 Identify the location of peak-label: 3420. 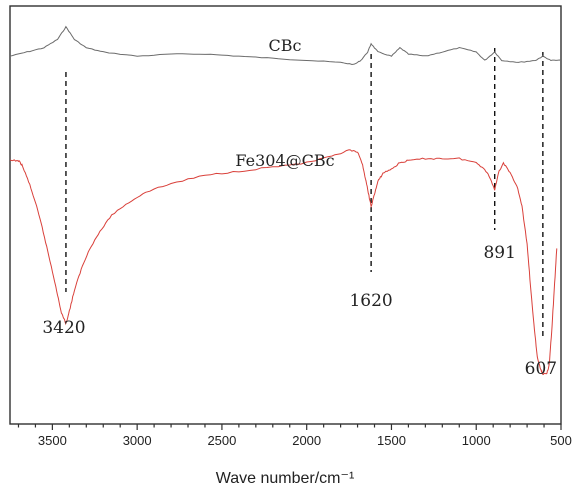
(63, 328).